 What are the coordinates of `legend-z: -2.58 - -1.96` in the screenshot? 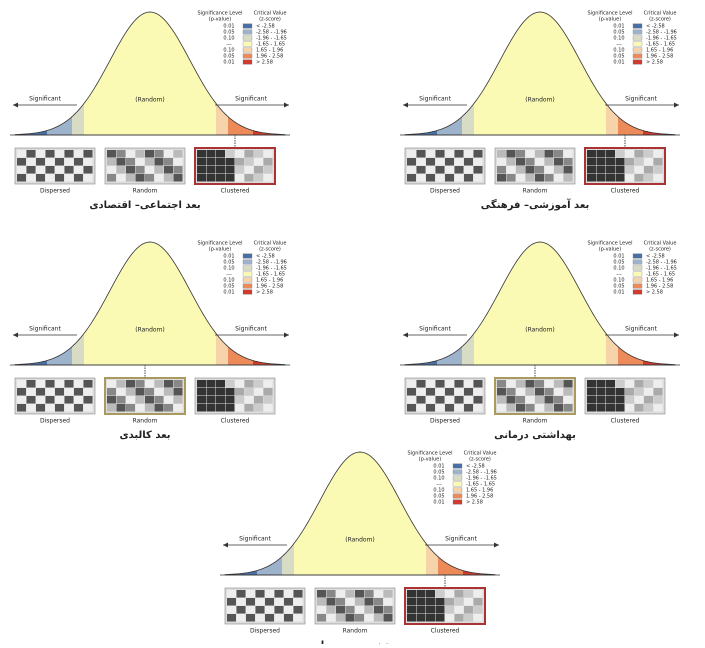 It's located at (661, 33).